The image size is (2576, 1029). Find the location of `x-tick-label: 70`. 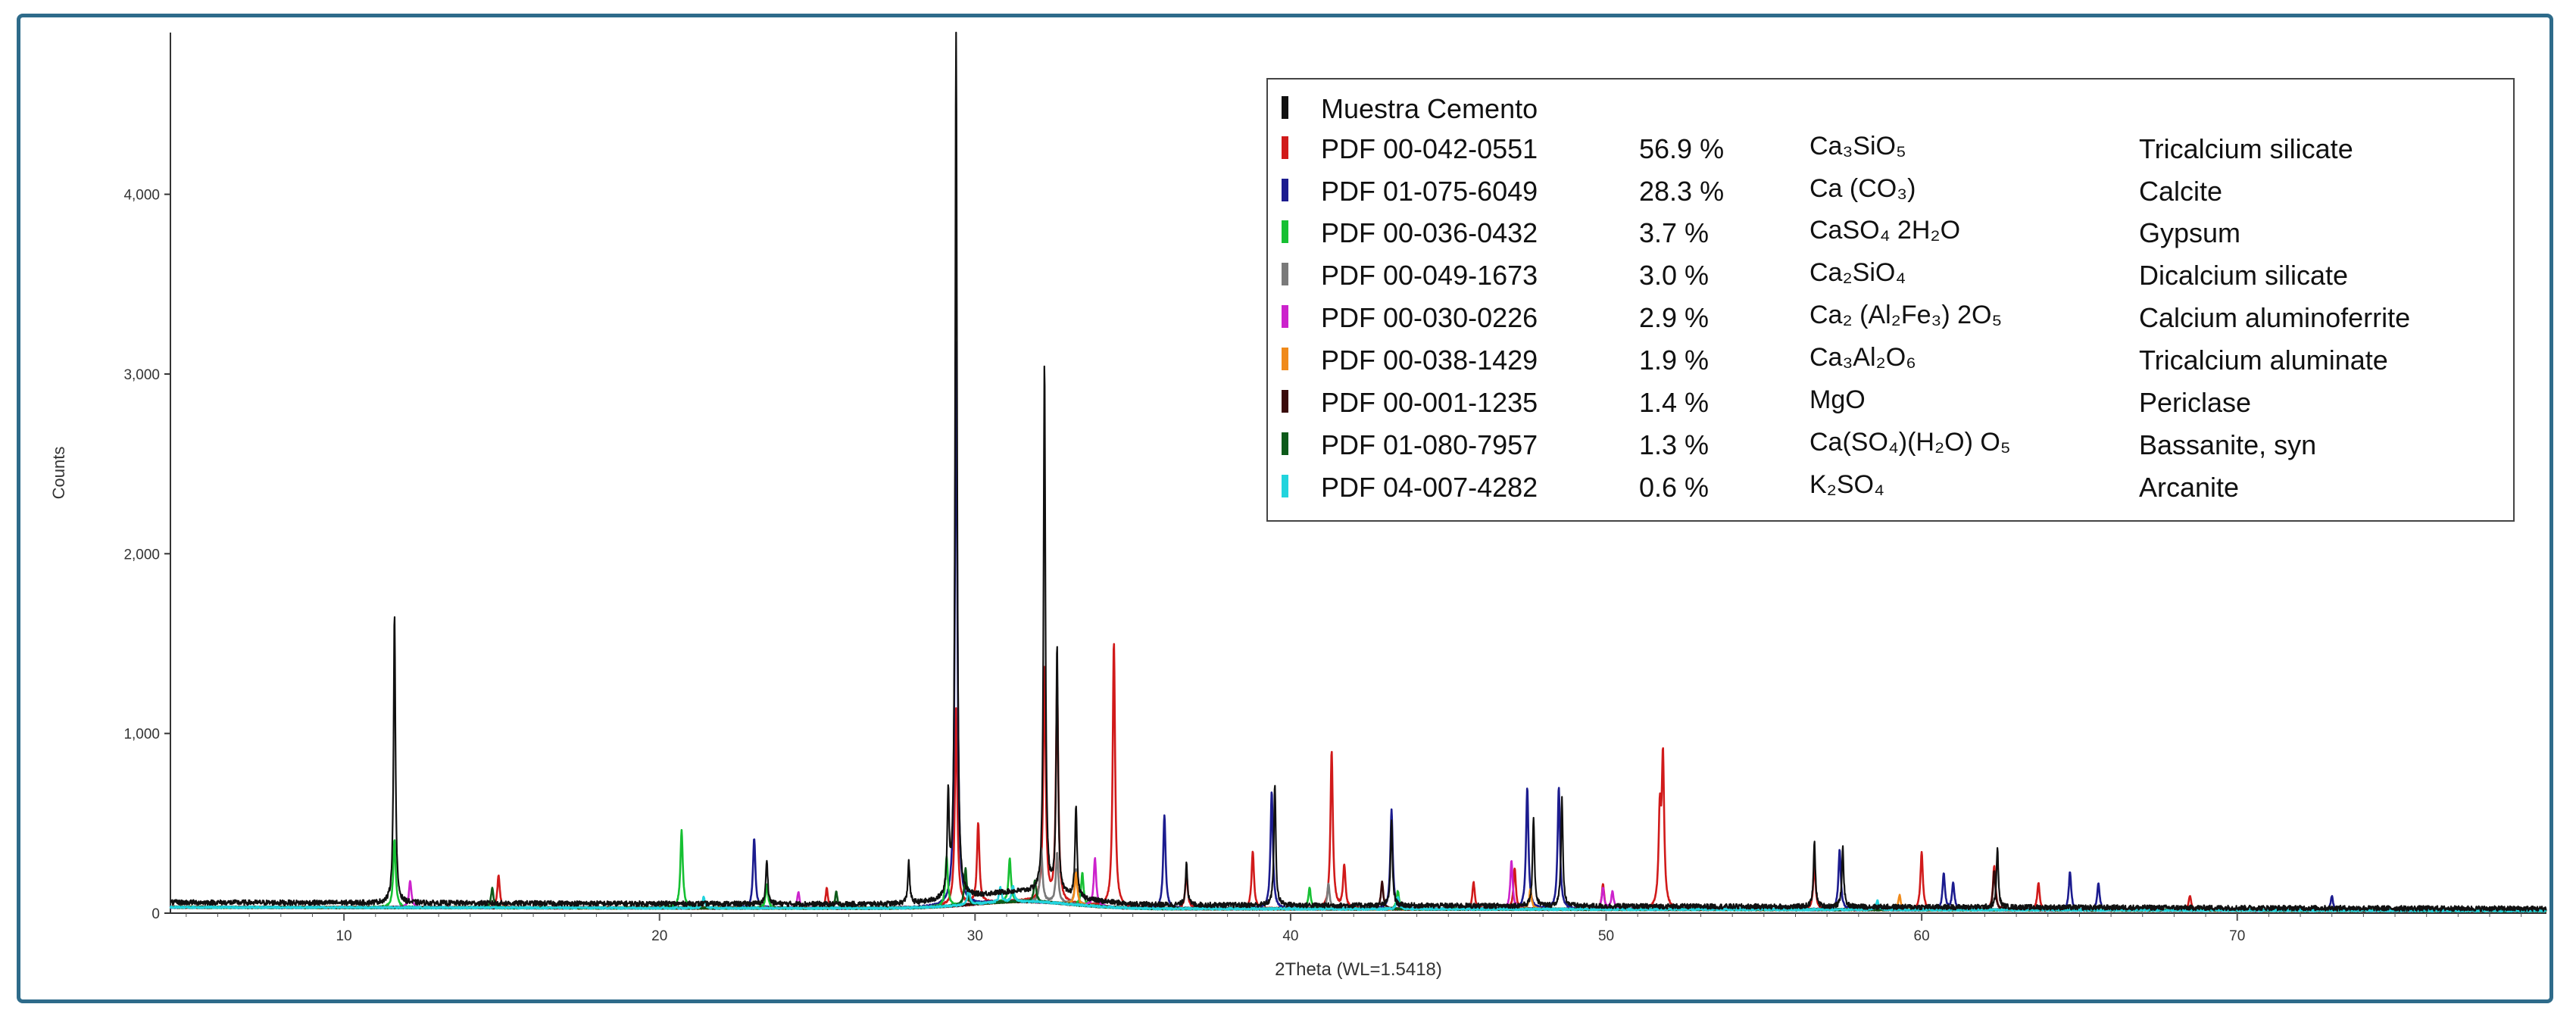

x-tick-label: 70 is located at coordinates (2237, 936).